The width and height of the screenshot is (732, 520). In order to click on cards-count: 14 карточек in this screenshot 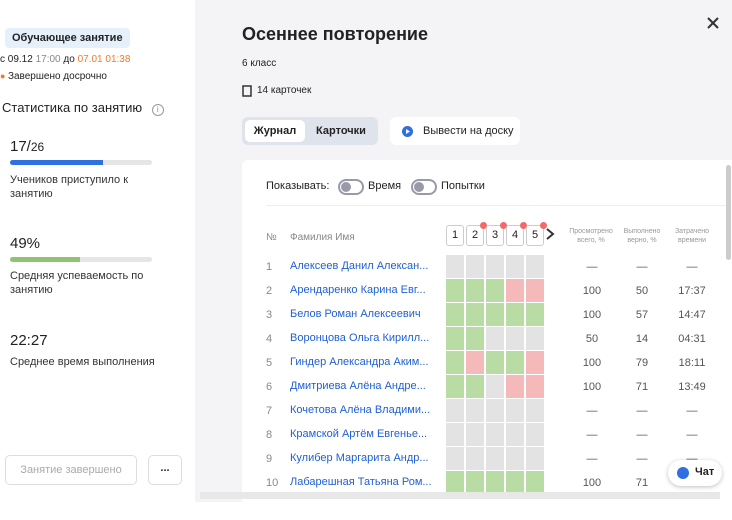, I will do `click(284, 90)`.